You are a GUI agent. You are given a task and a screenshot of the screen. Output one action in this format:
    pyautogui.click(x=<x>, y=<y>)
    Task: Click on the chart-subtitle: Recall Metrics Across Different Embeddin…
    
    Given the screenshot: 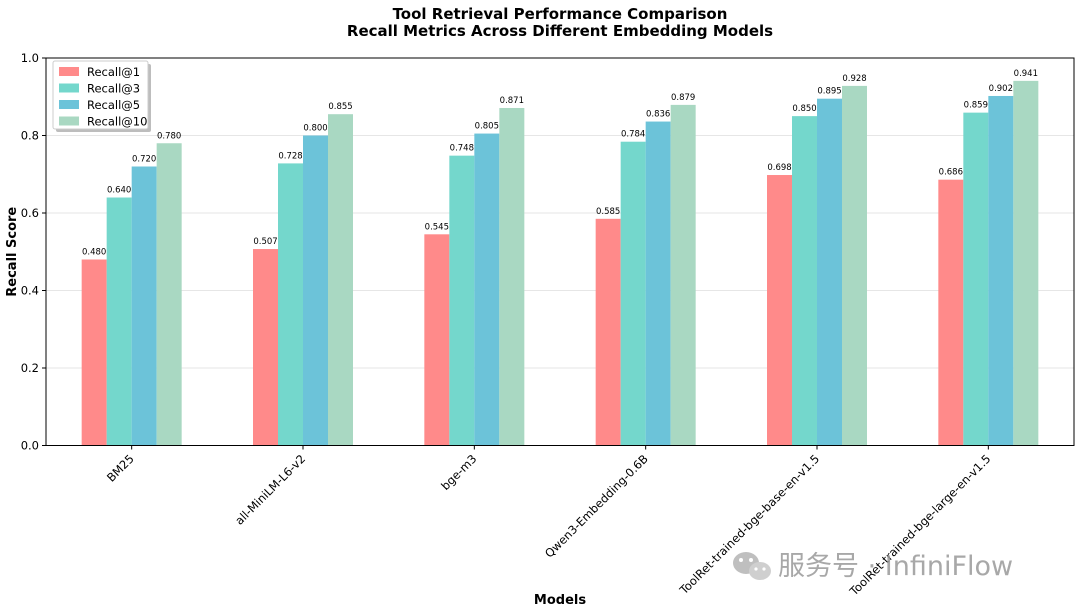 What is the action you would take?
    pyautogui.click(x=560, y=31)
    